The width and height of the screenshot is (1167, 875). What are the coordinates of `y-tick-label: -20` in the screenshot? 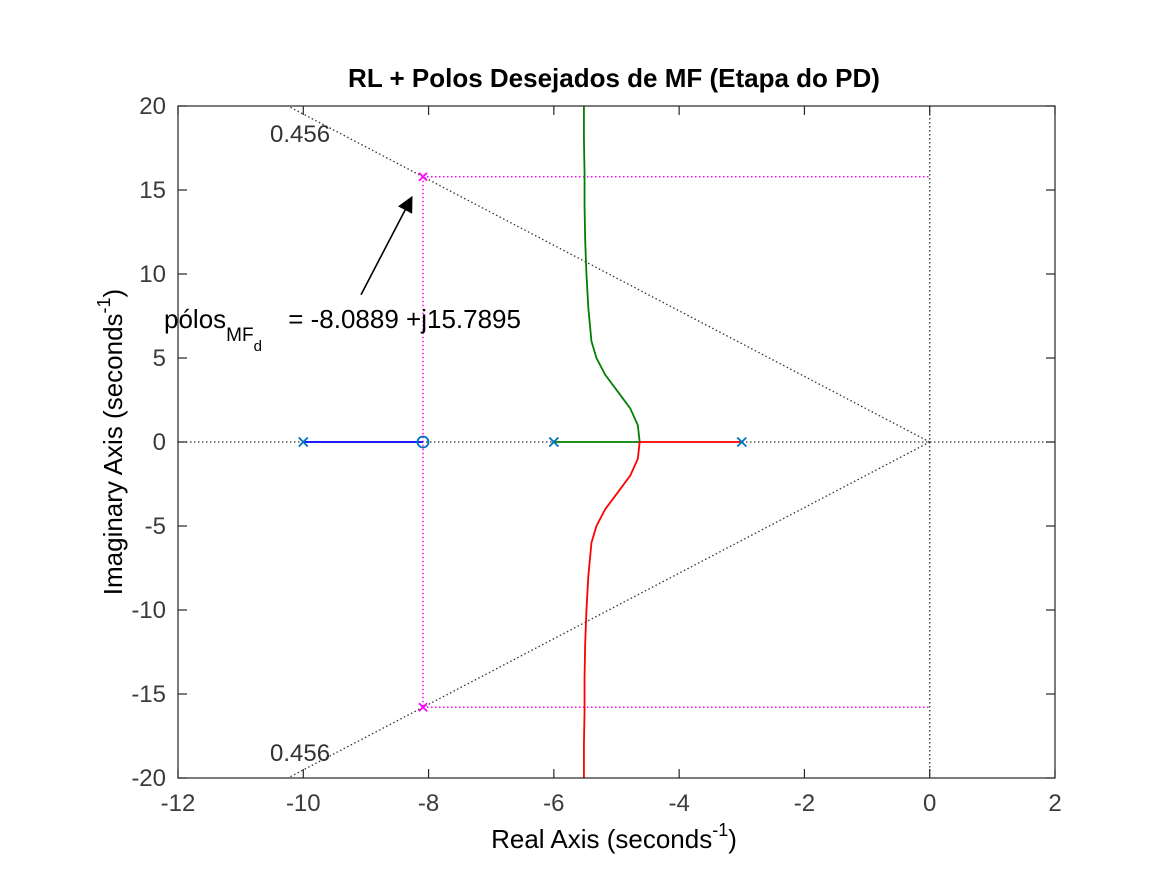 It's located at (148, 778).